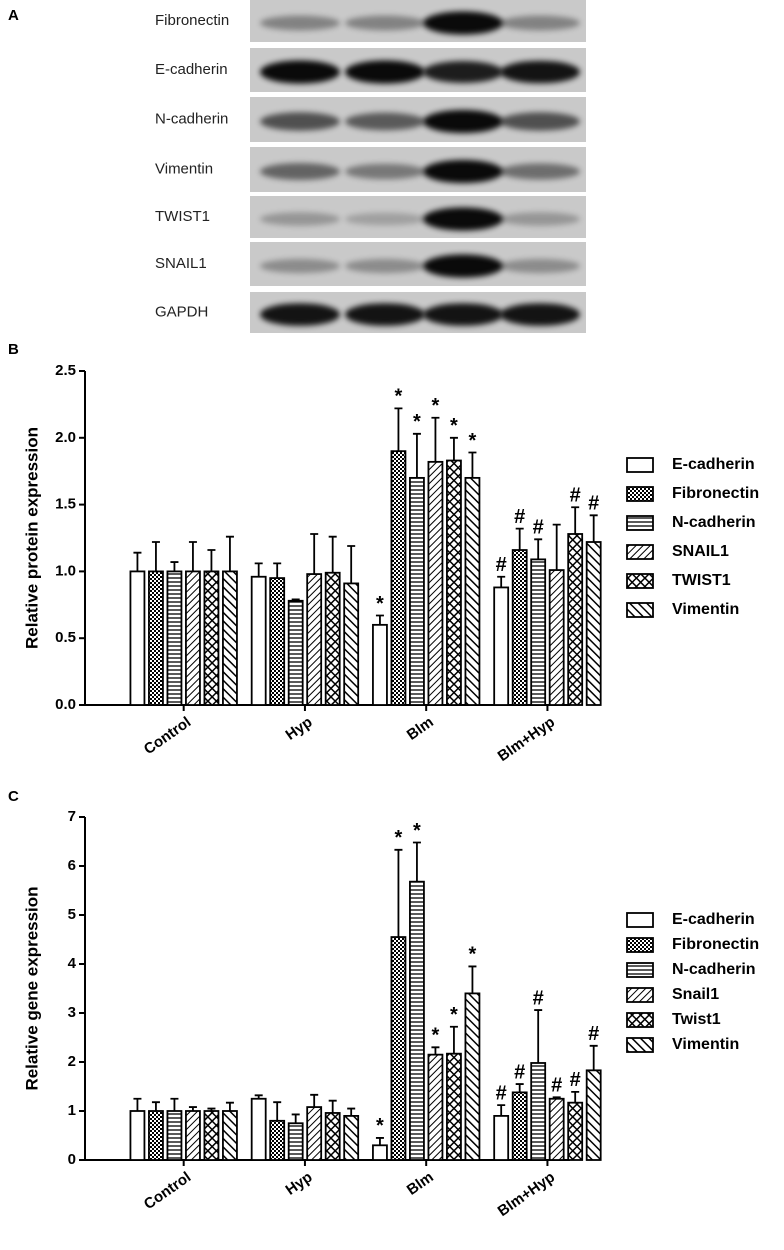  What do you see at coordinates (192, 20) in the screenshot?
I see `blot-label: Fibronectin` at bounding box center [192, 20].